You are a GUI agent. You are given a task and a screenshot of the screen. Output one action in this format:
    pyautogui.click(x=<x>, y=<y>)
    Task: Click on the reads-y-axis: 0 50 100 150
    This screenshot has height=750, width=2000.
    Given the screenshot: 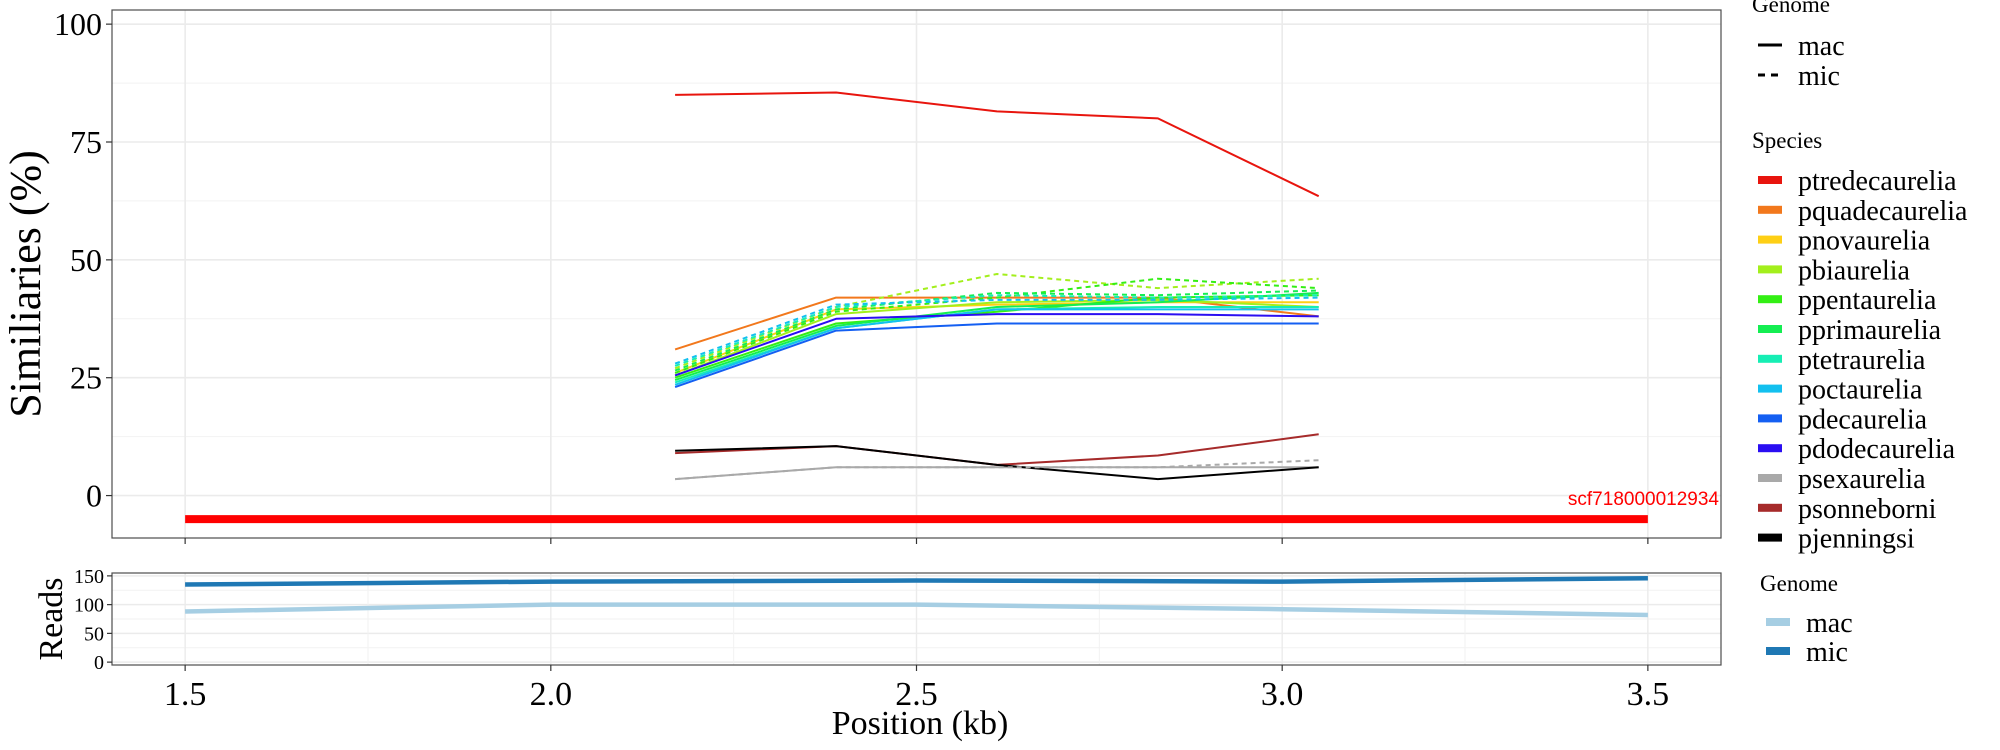 What is the action you would take?
    pyautogui.click(x=93, y=620)
    